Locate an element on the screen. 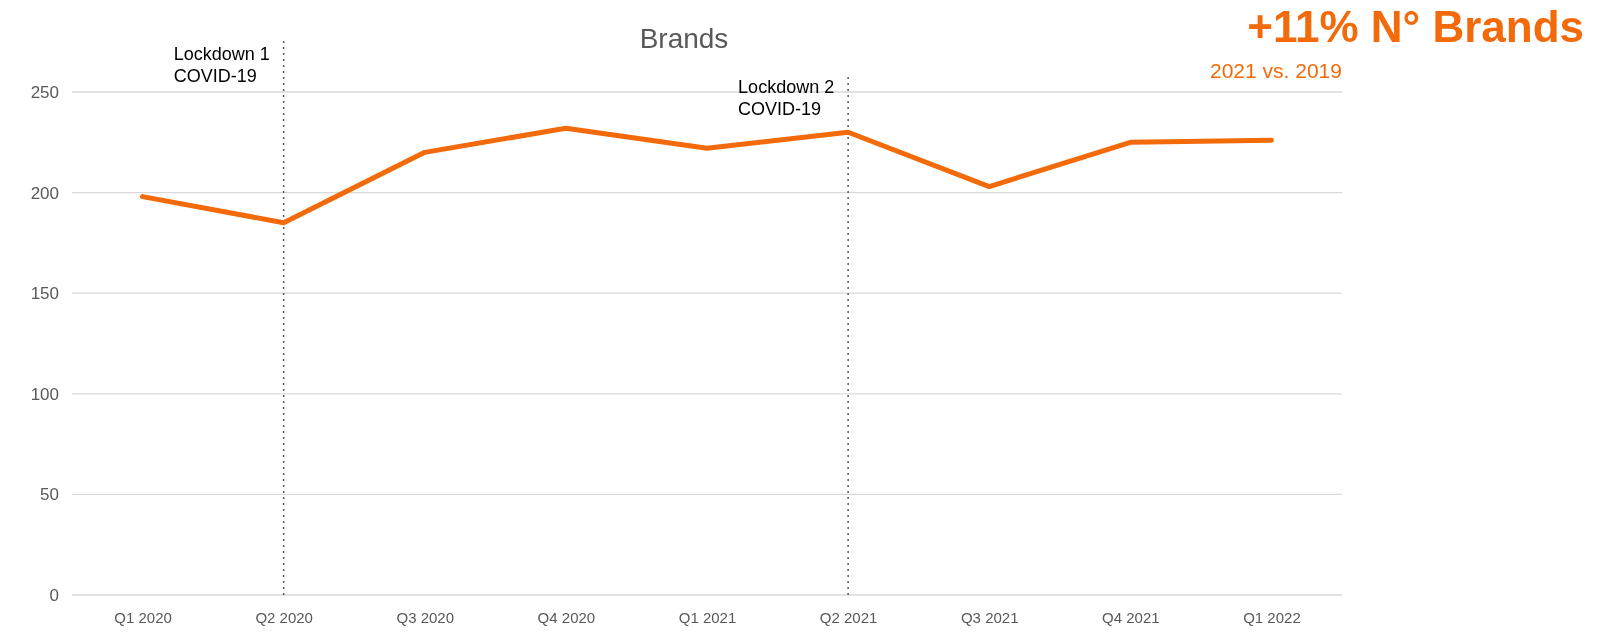 This screenshot has height=634, width=1600. x-tick-label: Q1 2022 is located at coordinates (1272, 617).